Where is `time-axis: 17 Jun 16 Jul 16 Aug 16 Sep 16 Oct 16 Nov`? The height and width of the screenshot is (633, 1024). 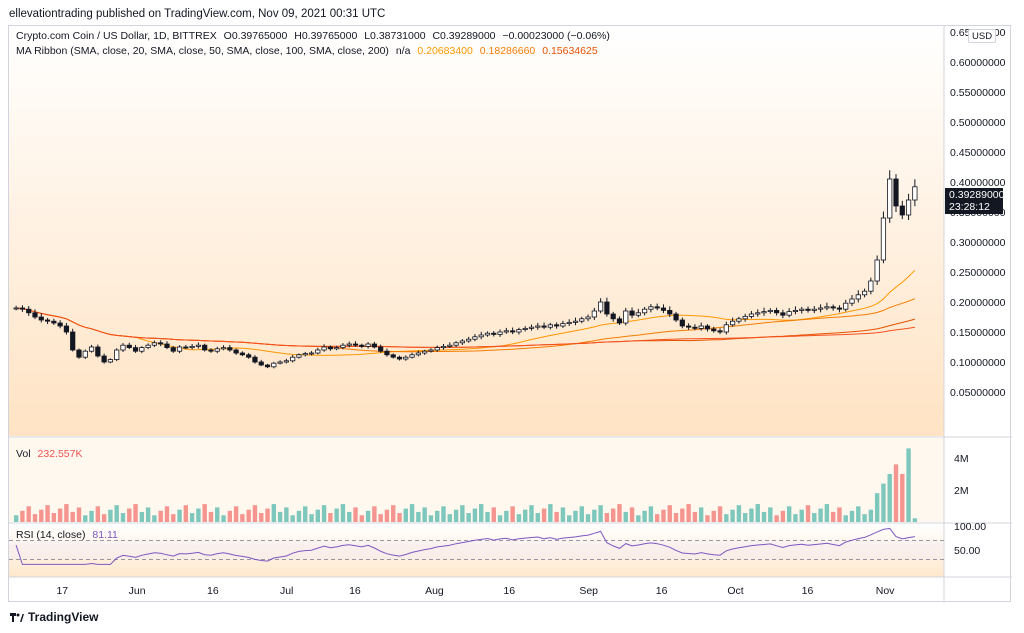
time-axis: 17 Jun 16 Jul 16 Aug 16 Sep 16 Oct 16 Nov is located at coordinates (475, 591).